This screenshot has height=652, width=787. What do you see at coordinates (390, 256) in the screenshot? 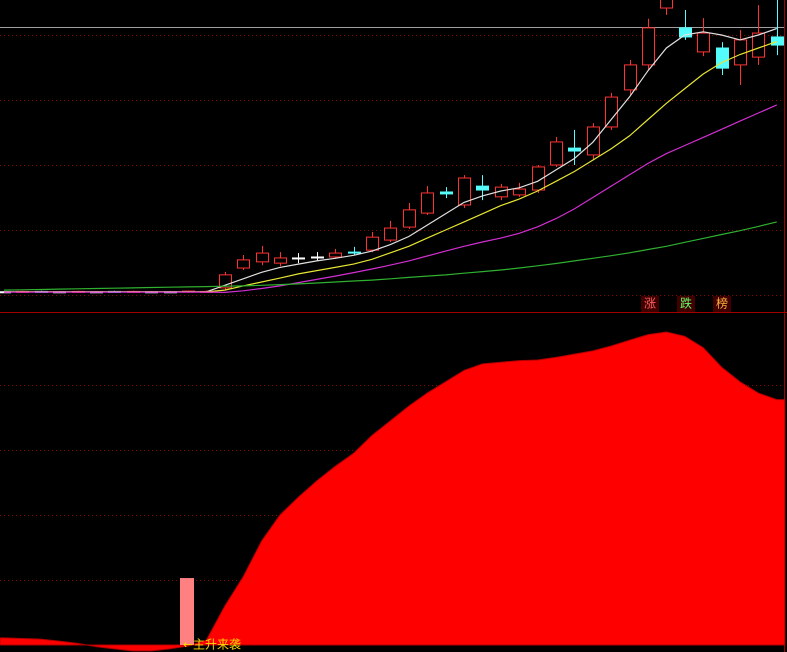
I see `moving-average` at bounding box center [390, 256].